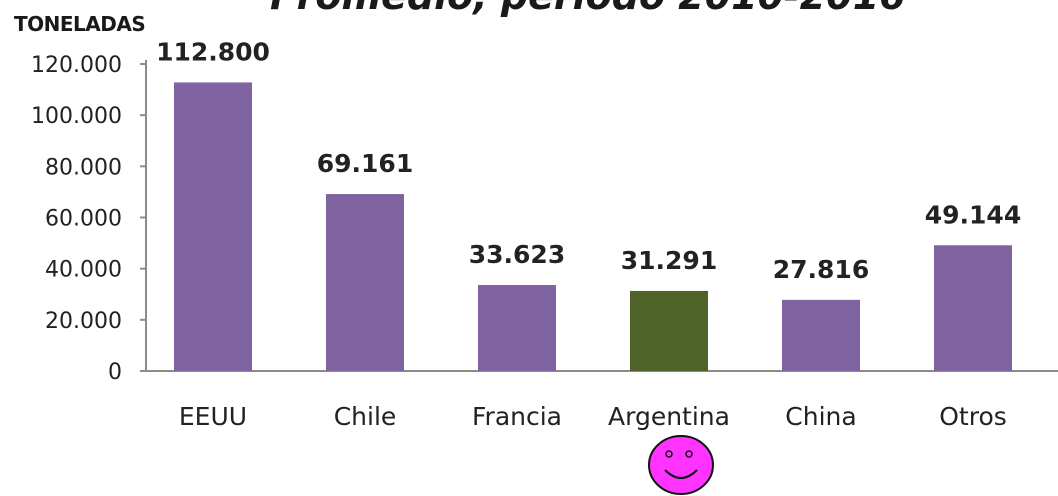 This screenshot has height=496, width=1058. What do you see at coordinates (365, 163) in the screenshot?
I see `data-label: 69.161` at bounding box center [365, 163].